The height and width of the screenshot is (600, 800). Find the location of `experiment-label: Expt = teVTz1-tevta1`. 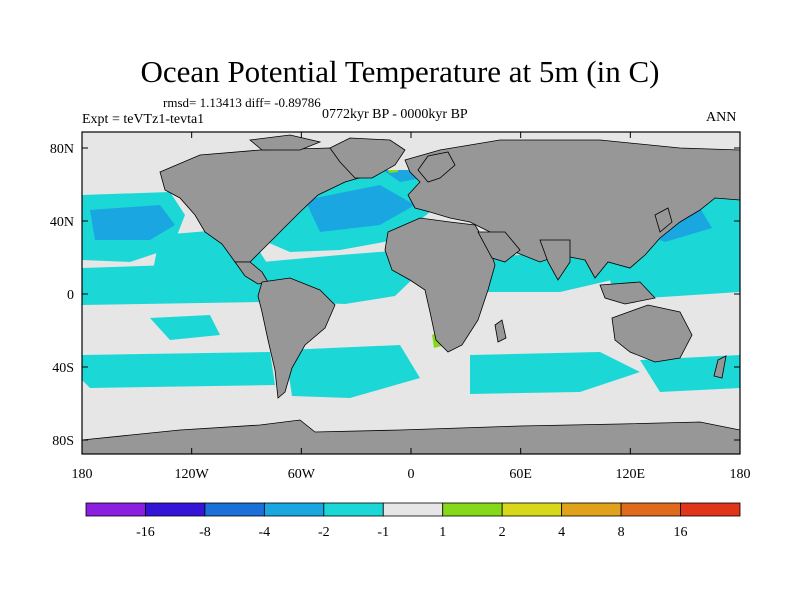

experiment-label: Expt = teVTz1-tevta1 is located at coordinates (143, 119).